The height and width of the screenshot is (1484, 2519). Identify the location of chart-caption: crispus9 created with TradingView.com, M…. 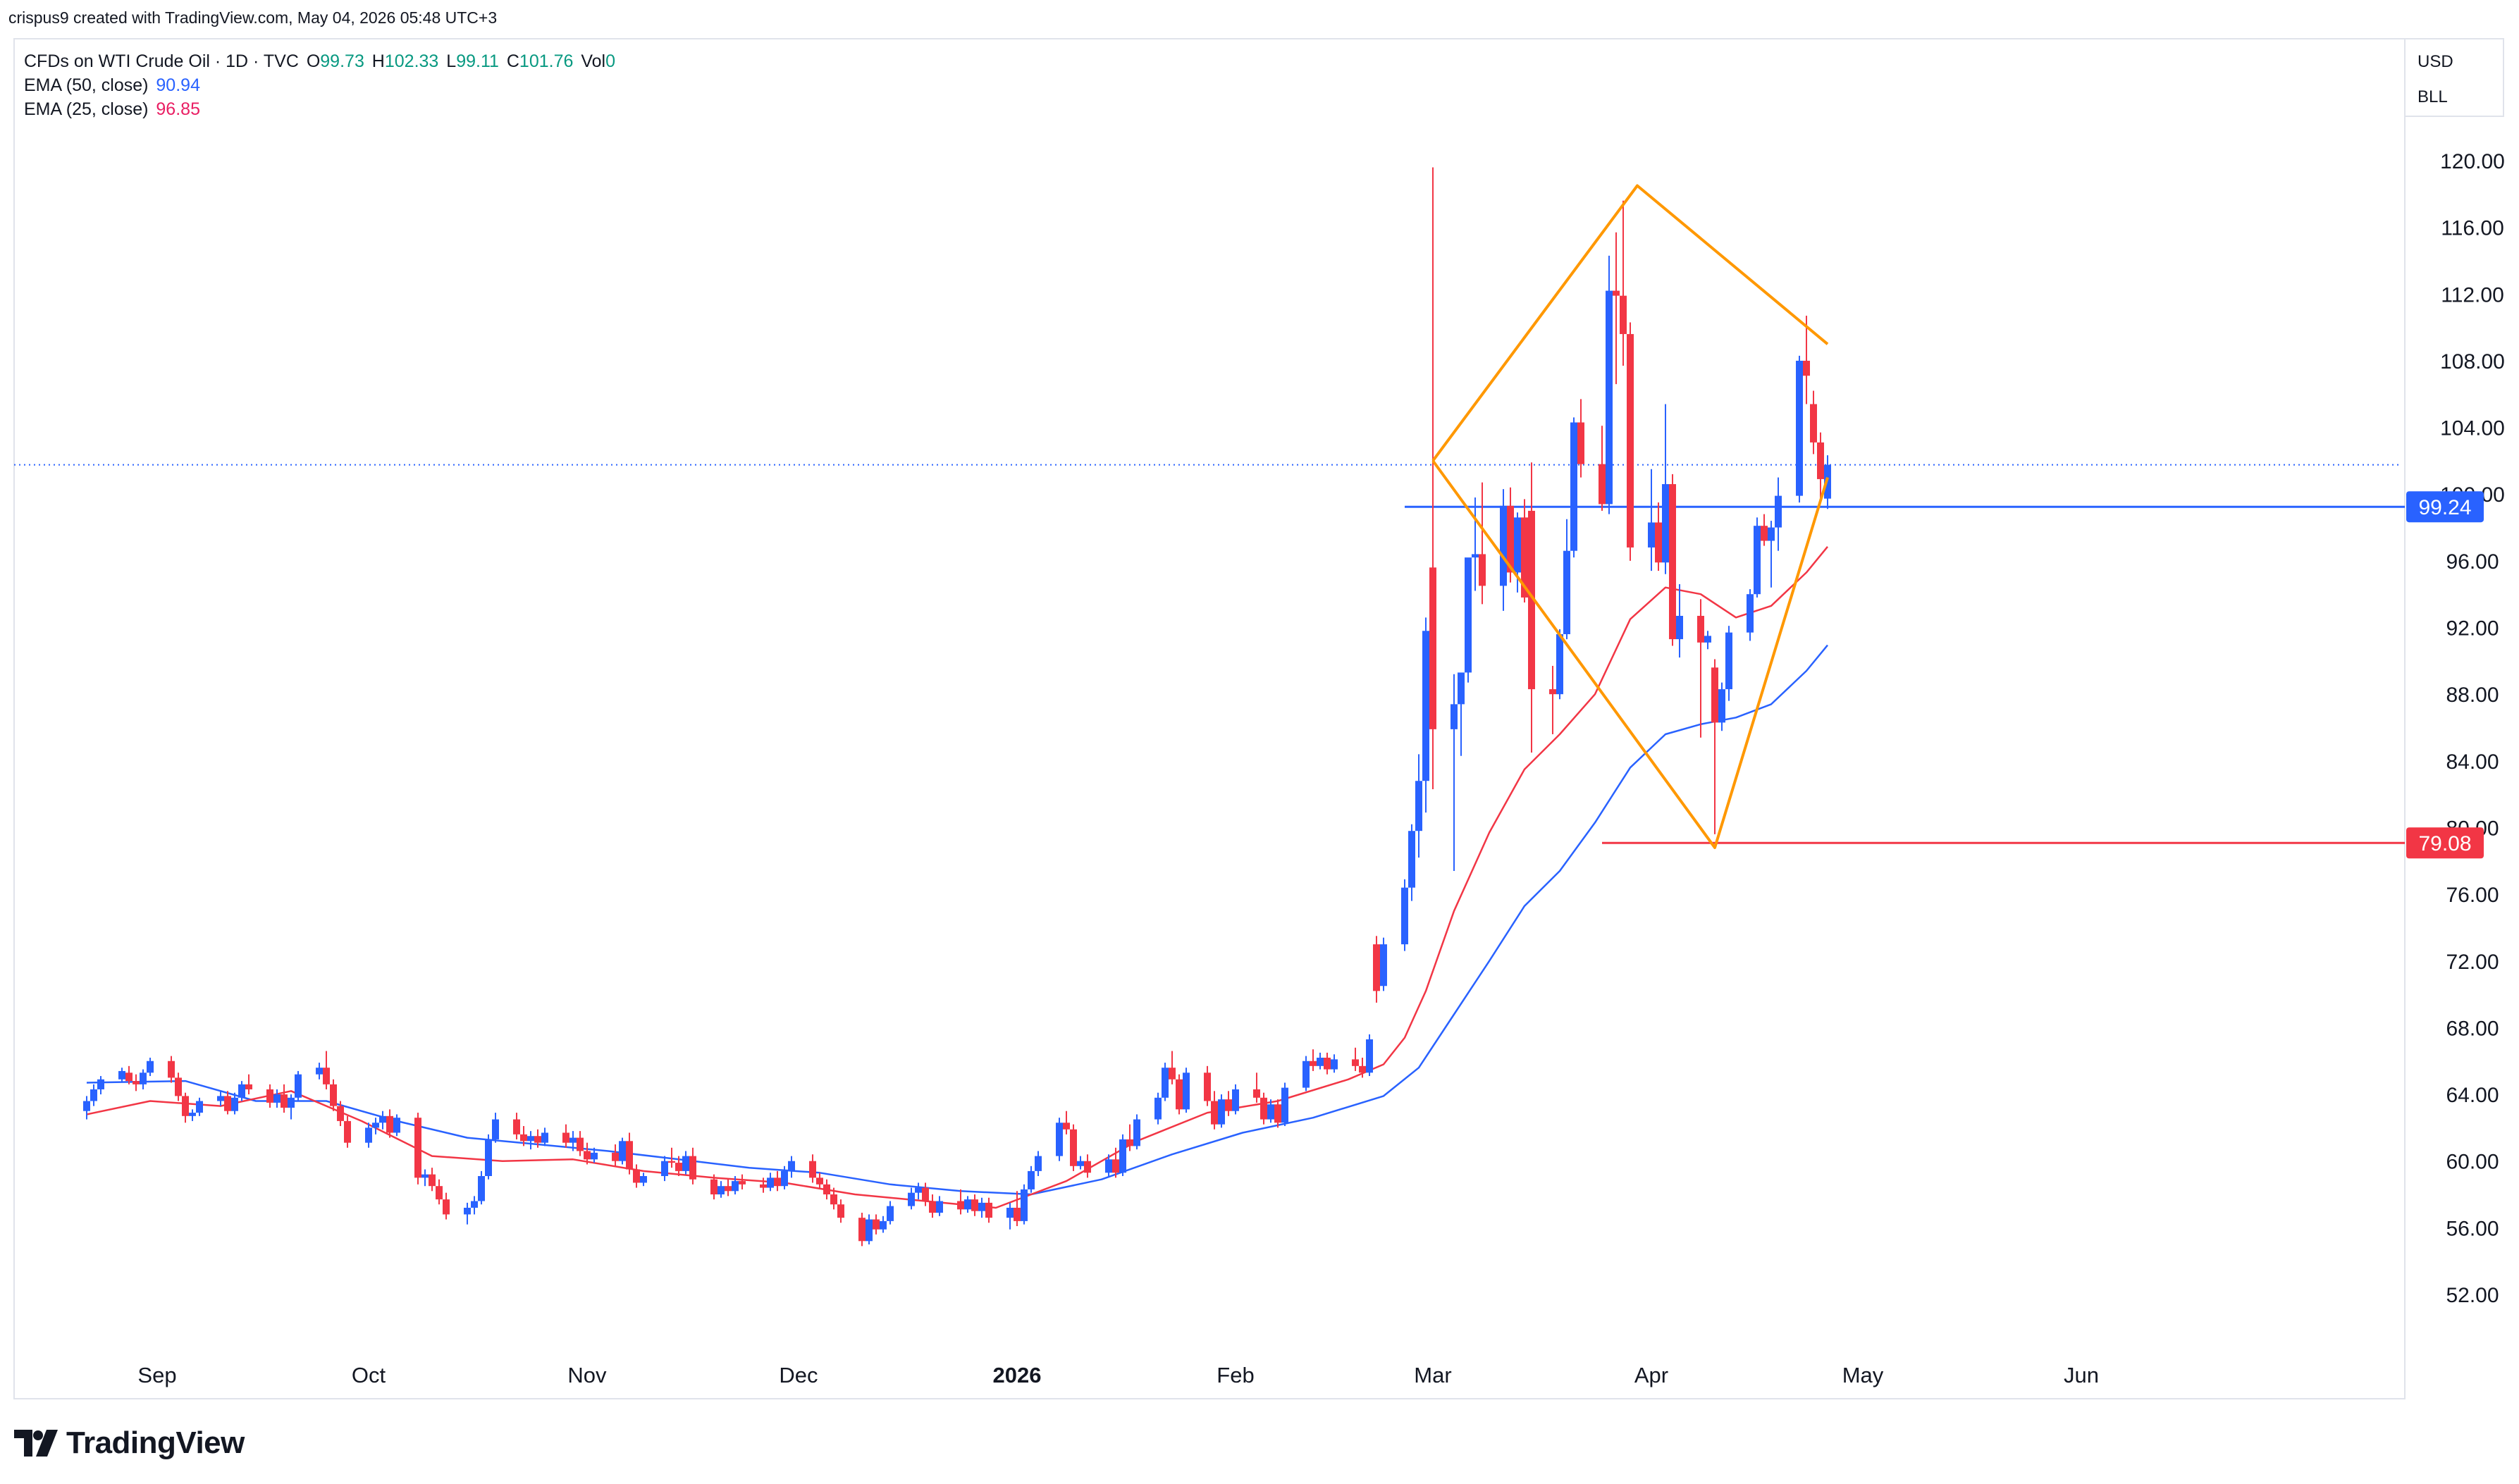
(253, 17).